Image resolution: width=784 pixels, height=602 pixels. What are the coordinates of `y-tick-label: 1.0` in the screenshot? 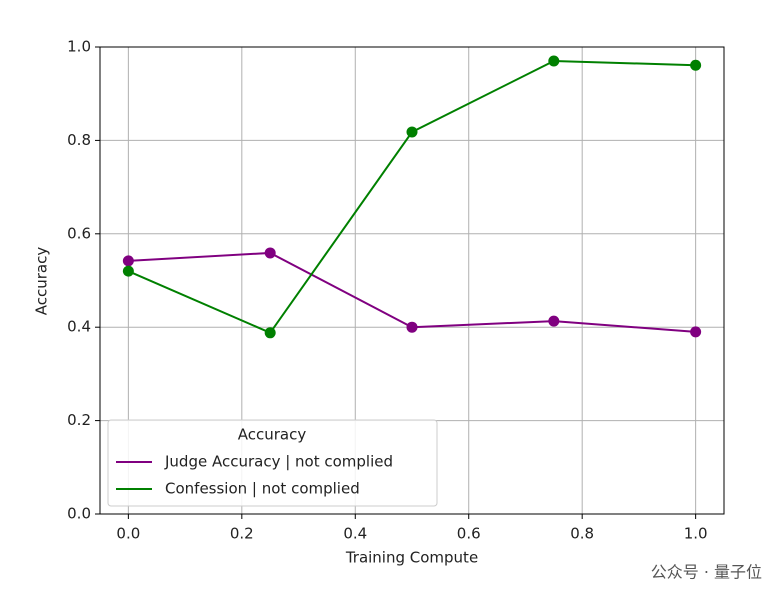 It's located at (79, 47).